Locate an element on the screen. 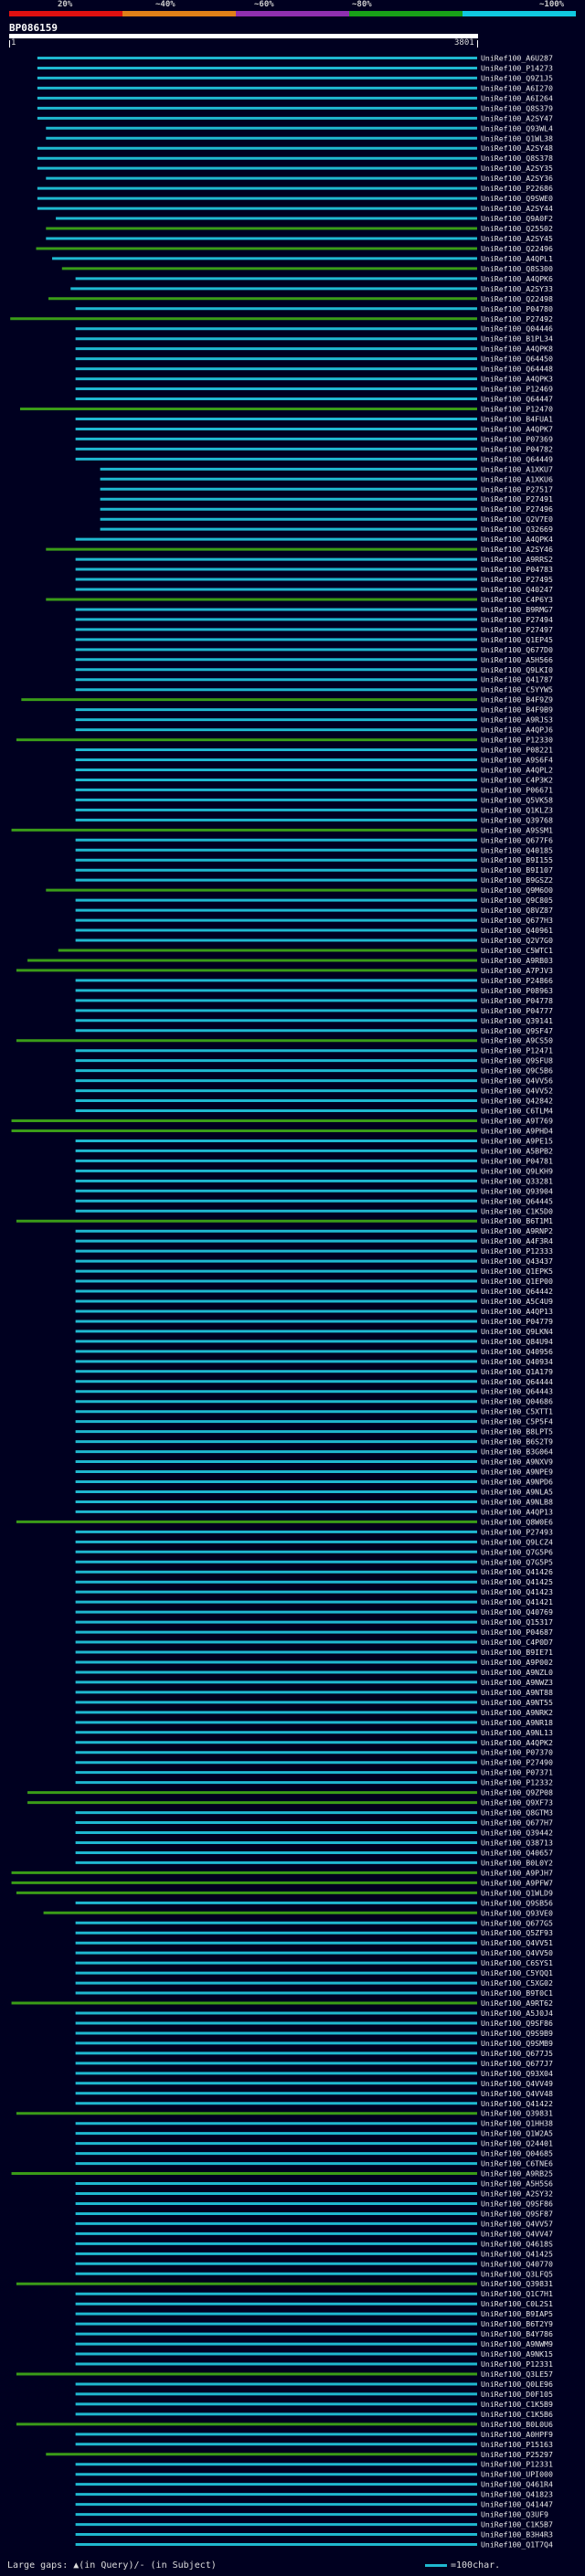 The width and height of the screenshot is (585, 2576). hit-label: UniRef100_A2SY48 is located at coordinates (517, 148).